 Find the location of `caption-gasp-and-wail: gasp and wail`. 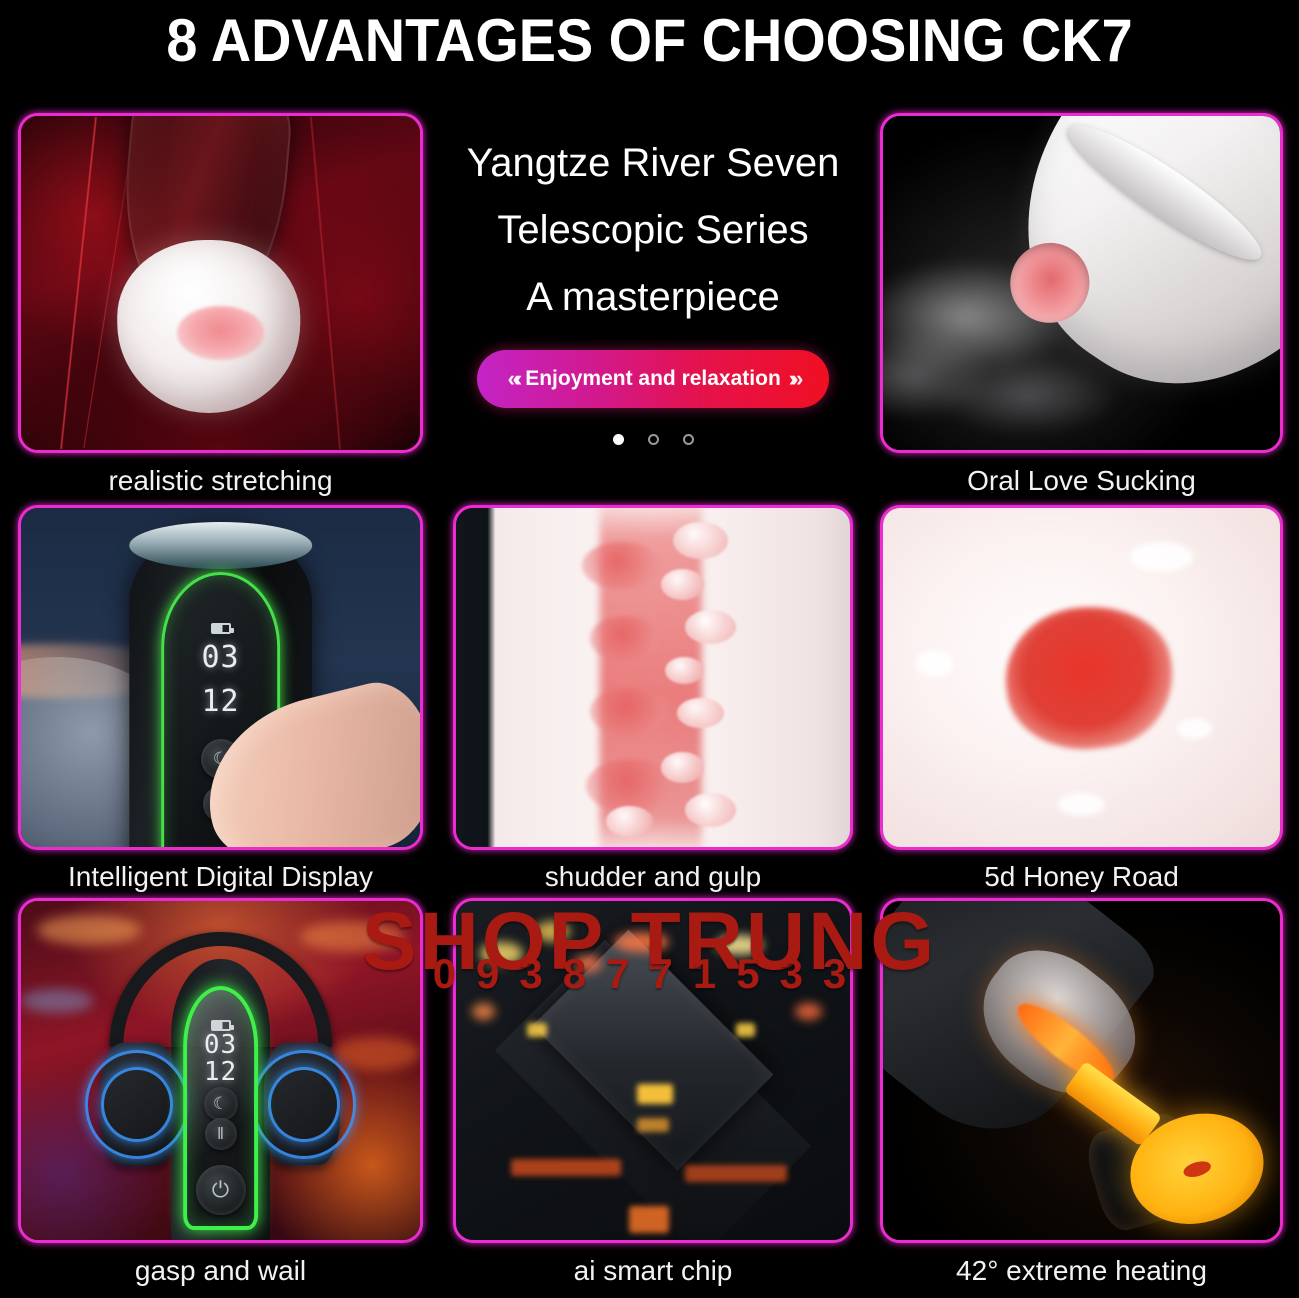

caption-gasp-and-wail: gasp and wail is located at coordinates (220, 1270).